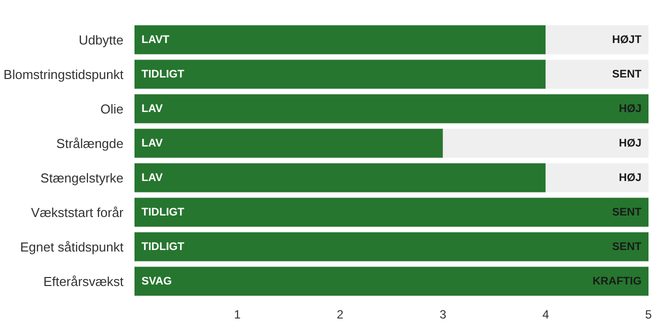  What do you see at coordinates (64, 74) in the screenshot?
I see `y-tick-label: Blomstringstidspunkt` at bounding box center [64, 74].